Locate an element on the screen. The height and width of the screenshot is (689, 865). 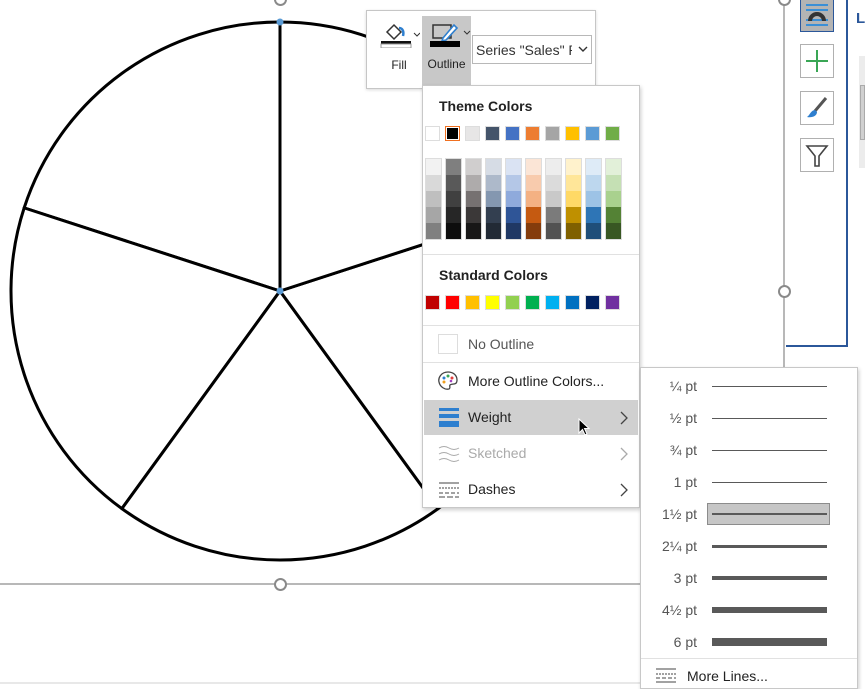
weight-option: ¼ pt is located at coordinates (749, 386).